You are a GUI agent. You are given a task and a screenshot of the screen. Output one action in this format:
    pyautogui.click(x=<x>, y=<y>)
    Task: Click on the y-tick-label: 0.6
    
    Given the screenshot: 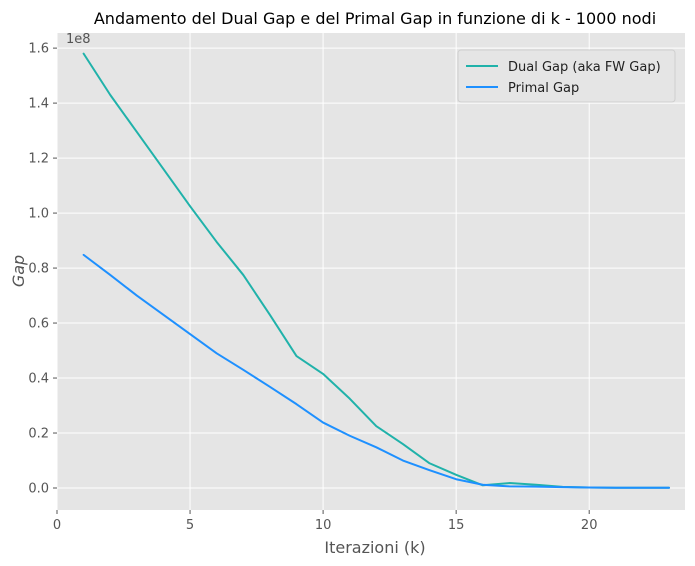 What is the action you would take?
    pyautogui.click(x=38, y=324)
    